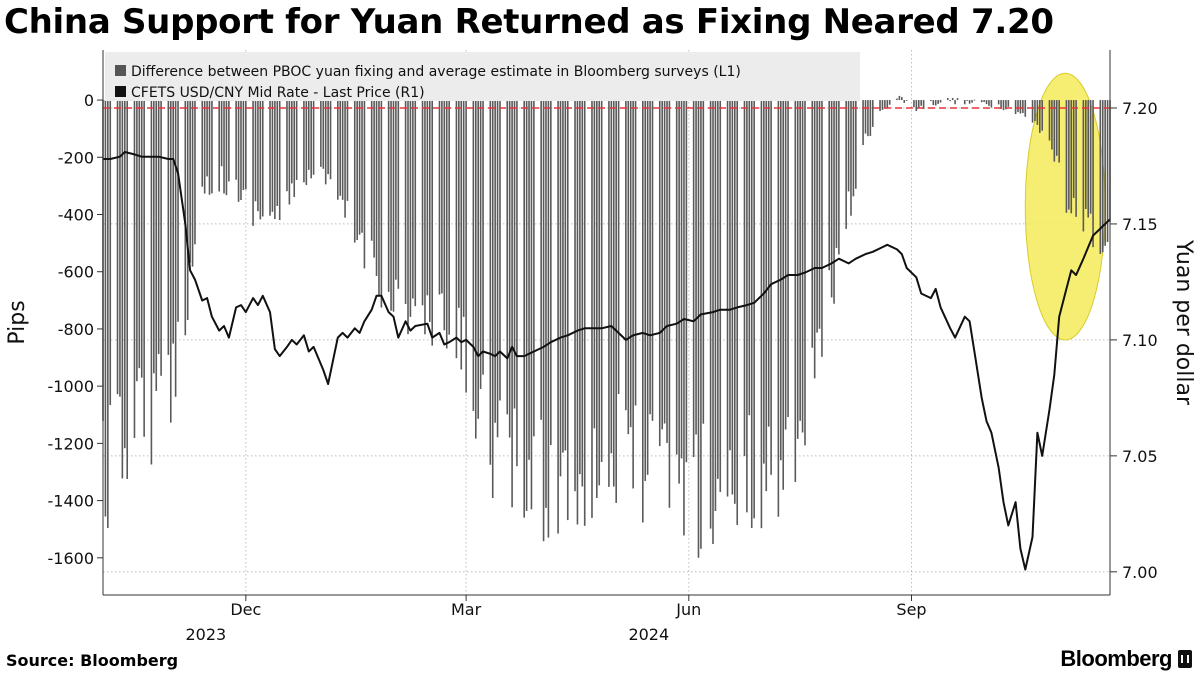 The height and width of the screenshot is (675, 1200). Describe the element at coordinates (76, 157) in the screenshot. I see `left-tick-label: -200` at that location.